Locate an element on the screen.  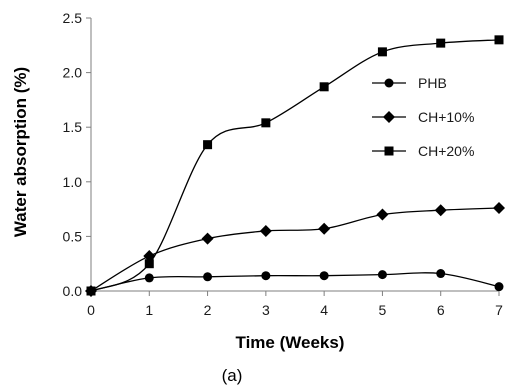
x-tick-label: 7 is located at coordinates (499, 310).